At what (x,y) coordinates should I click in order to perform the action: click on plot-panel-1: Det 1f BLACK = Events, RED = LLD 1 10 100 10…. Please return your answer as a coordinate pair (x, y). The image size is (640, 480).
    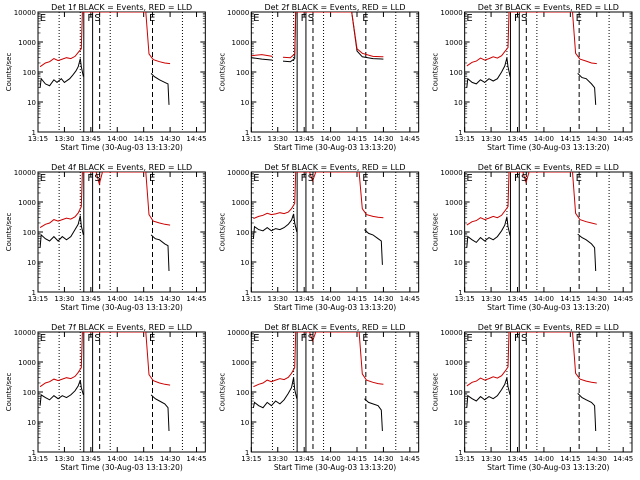
    Looking at the image, I should click on (106, 77).